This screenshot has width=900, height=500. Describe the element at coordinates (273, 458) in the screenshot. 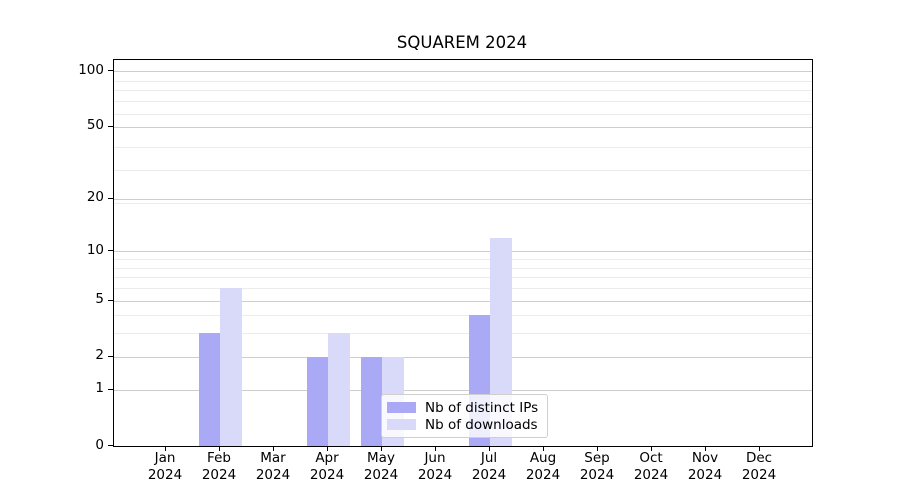

I see `x-tick-month: Mar` at that location.